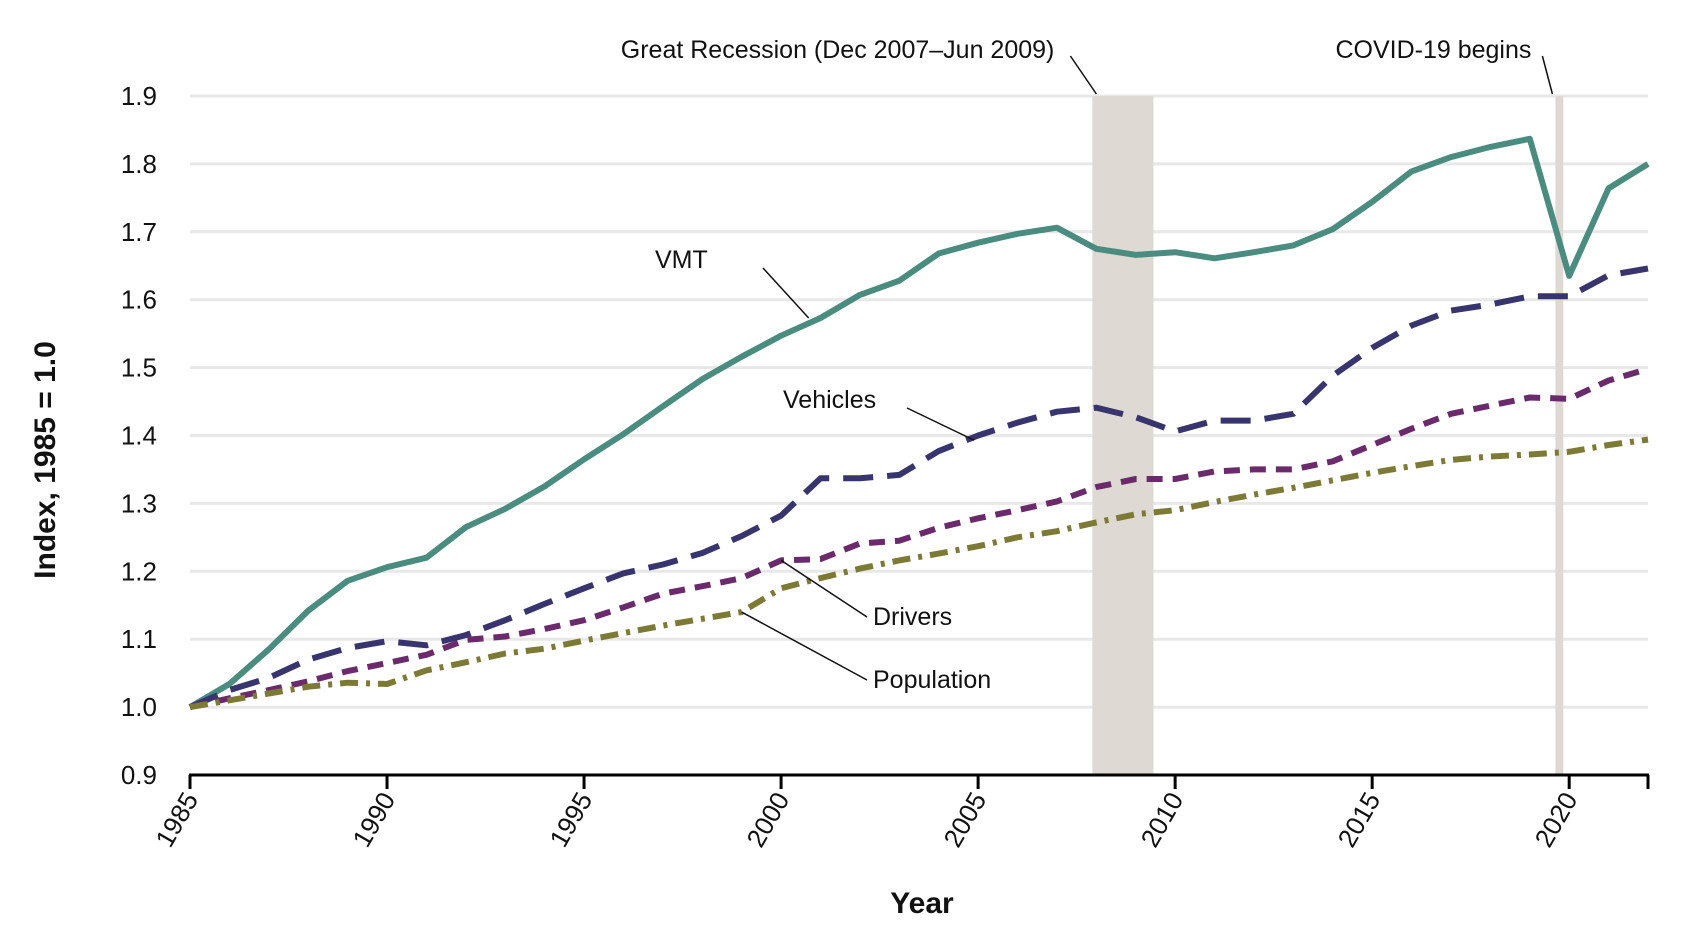 The image size is (1684, 947). What do you see at coordinates (373, 819) in the screenshot?
I see `x-tick-label: 1990` at bounding box center [373, 819].